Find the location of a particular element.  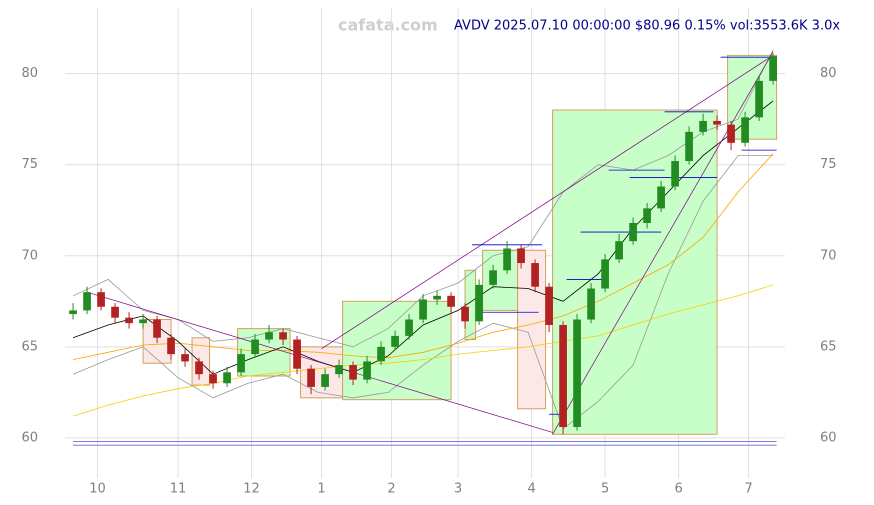

x-tick-label: 7 is located at coordinates (748, 489).